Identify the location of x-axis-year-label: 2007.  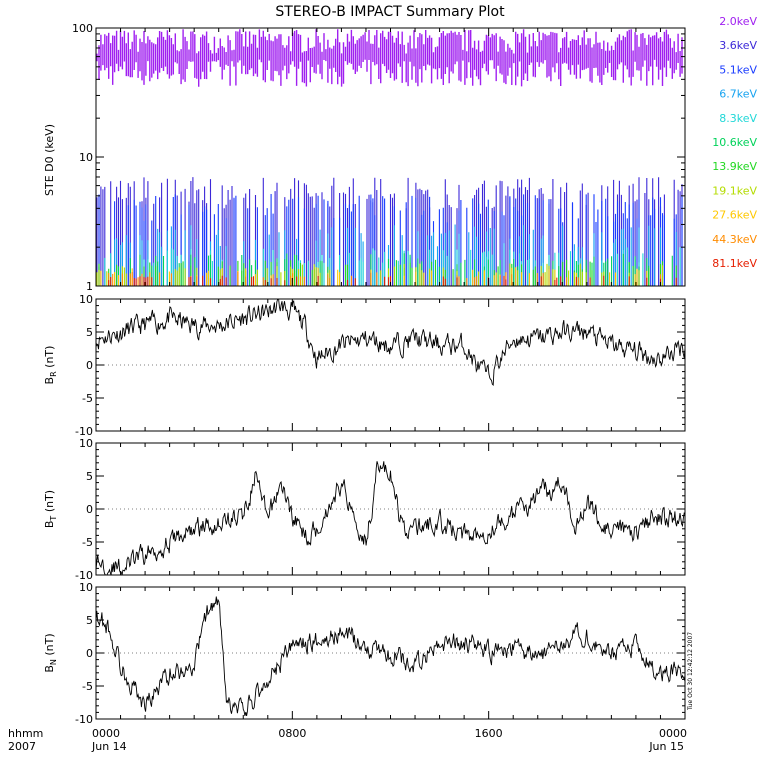
(22, 746).